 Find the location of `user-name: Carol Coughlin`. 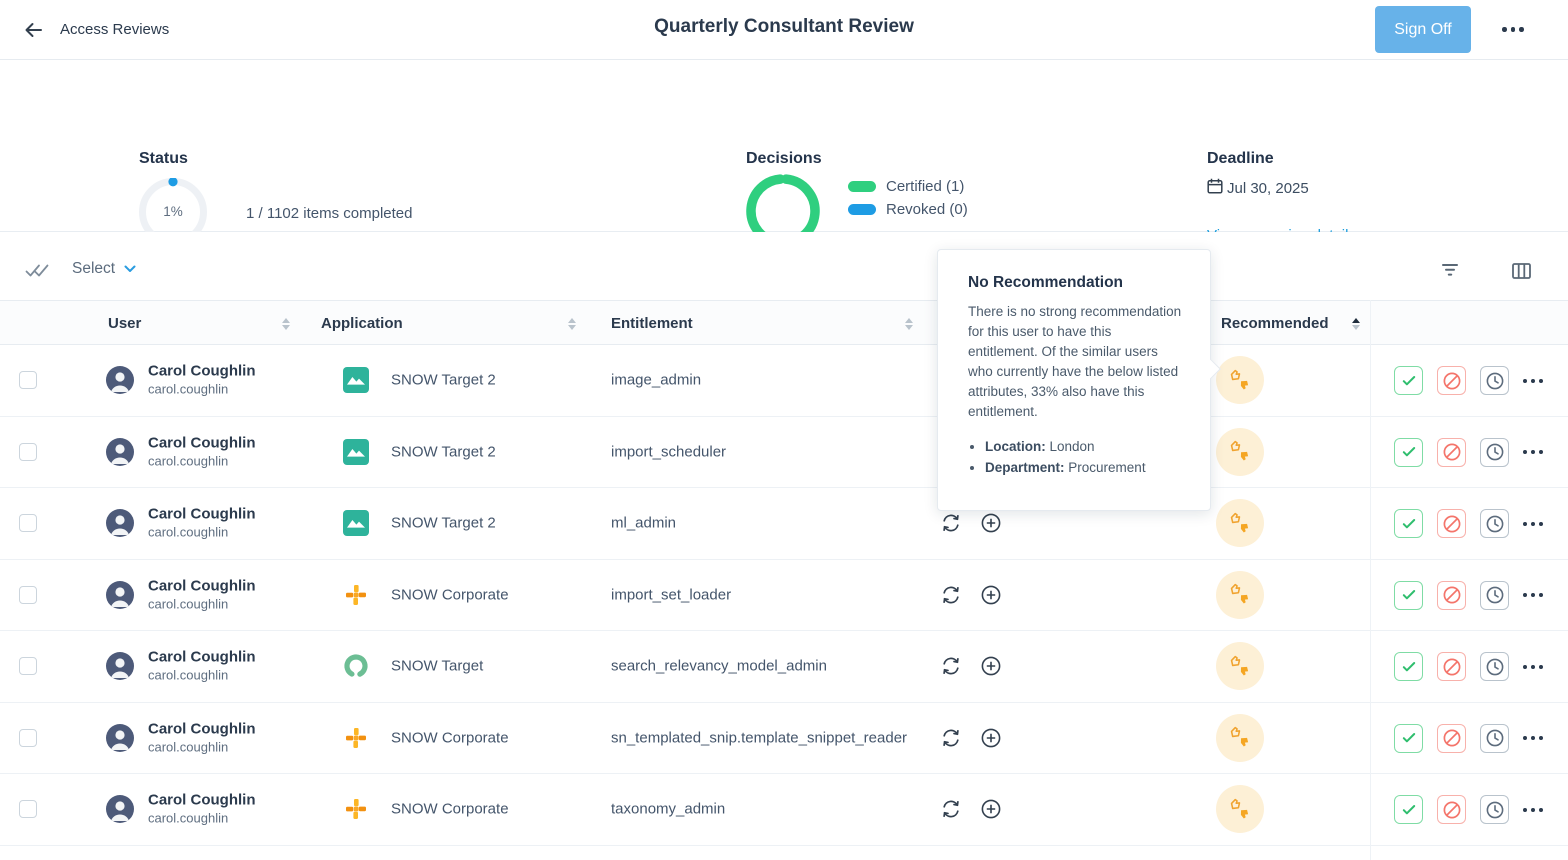

user-name: Carol Coughlin is located at coordinates (202, 800).